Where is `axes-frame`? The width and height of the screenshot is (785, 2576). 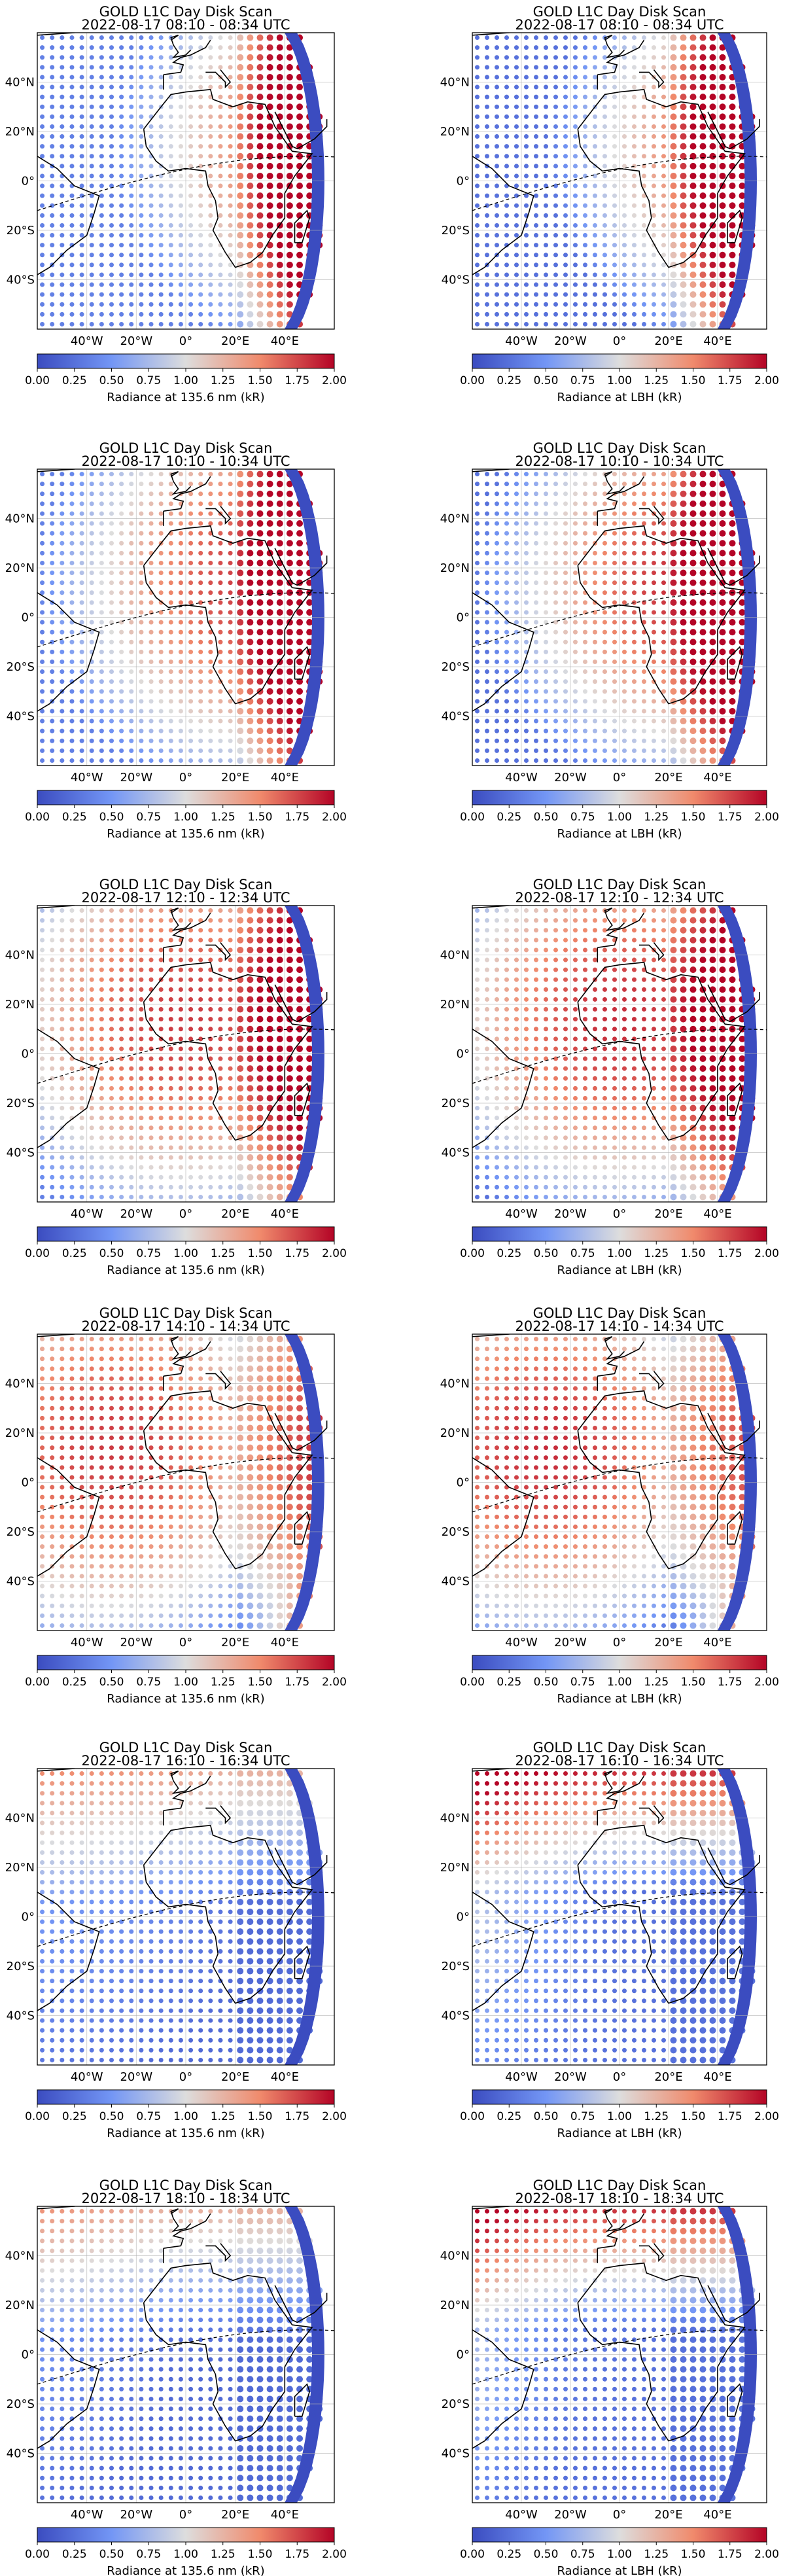
axes-frame is located at coordinates (186, 1054).